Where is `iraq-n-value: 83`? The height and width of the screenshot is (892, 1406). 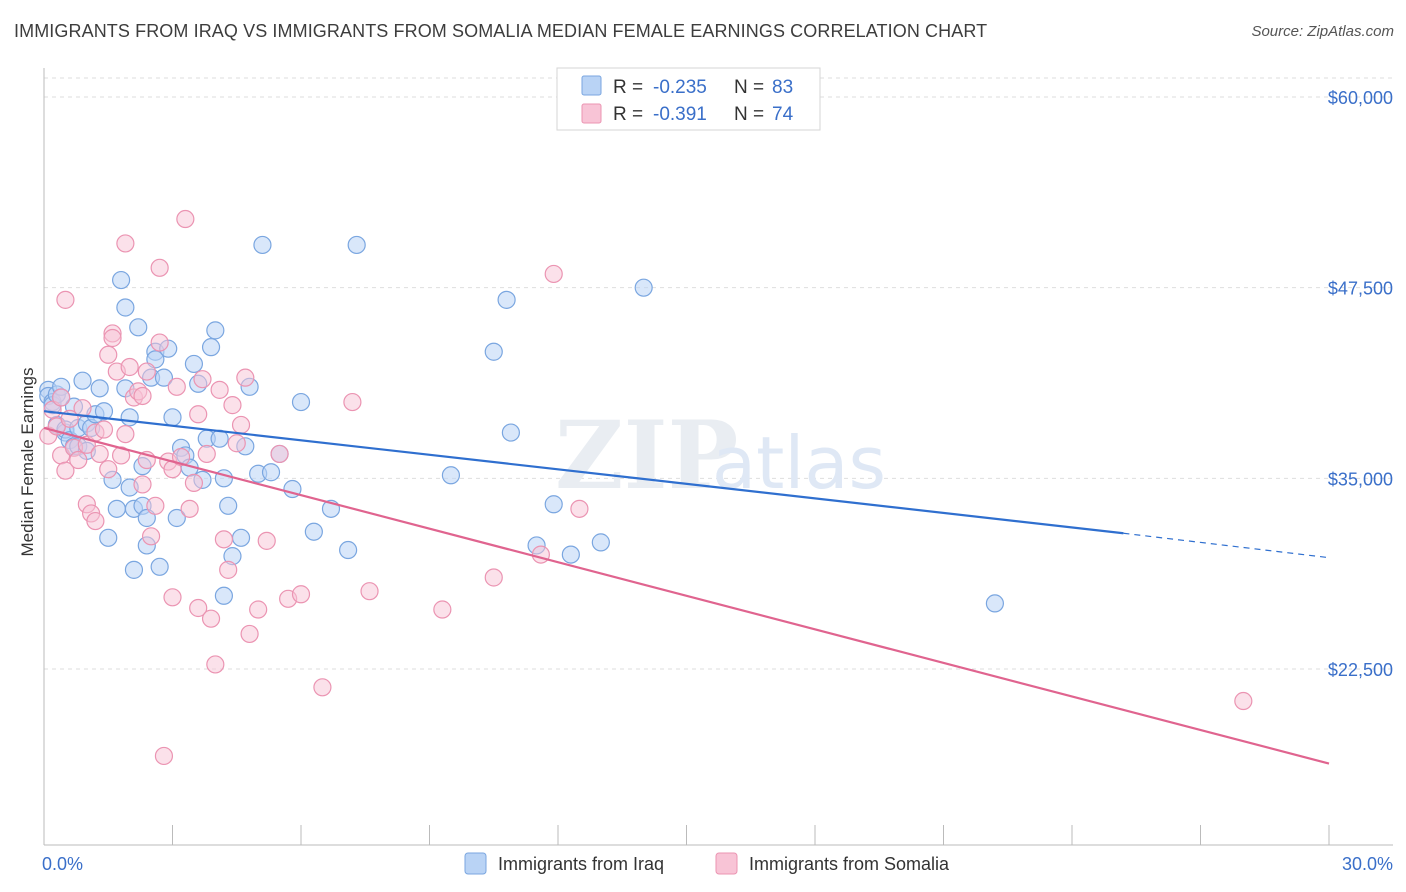 iraq-n-value: 83 is located at coordinates (782, 87).